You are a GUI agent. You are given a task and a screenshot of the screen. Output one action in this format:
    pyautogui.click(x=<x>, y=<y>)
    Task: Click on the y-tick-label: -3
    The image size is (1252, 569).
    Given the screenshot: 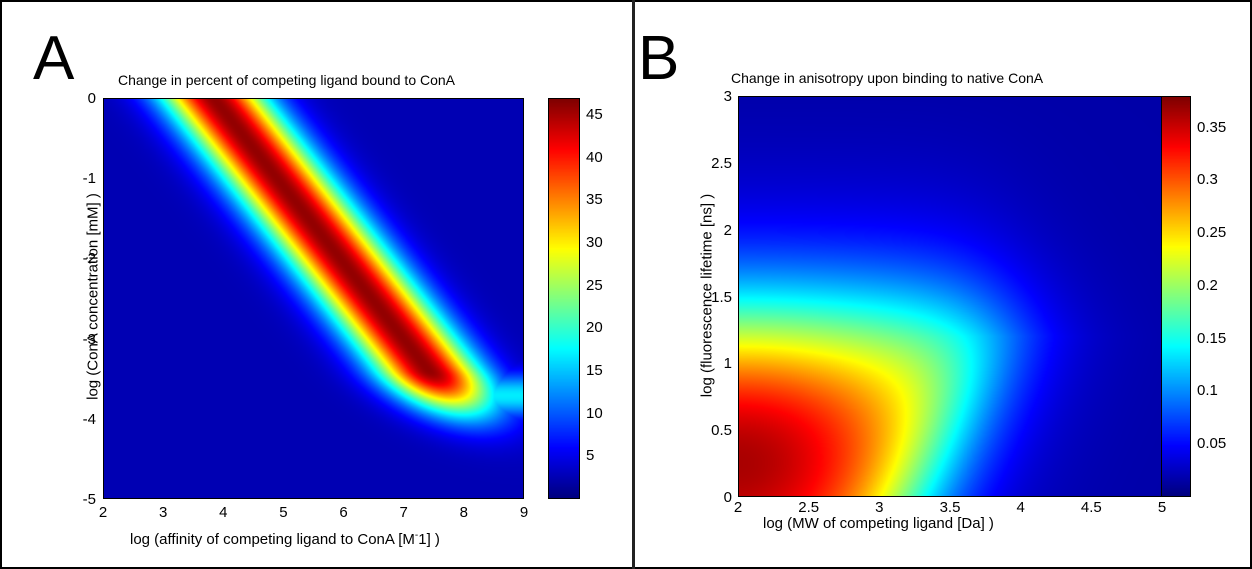 What is the action you would take?
    pyautogui.click(x=89, y=339)
    